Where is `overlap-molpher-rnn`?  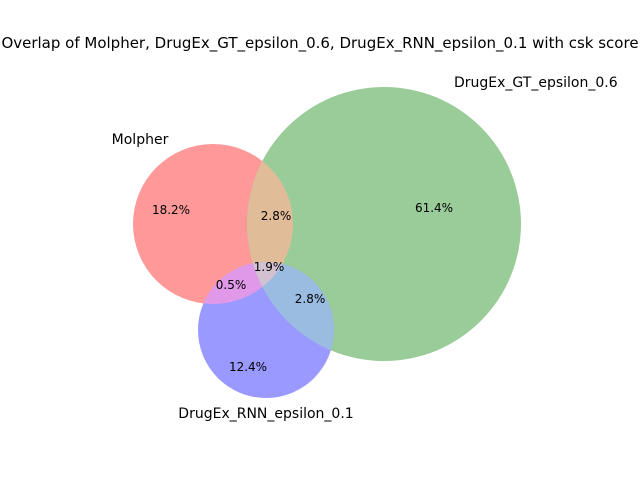
overlap-molpher-rnn is located at coordinates (245, 283).